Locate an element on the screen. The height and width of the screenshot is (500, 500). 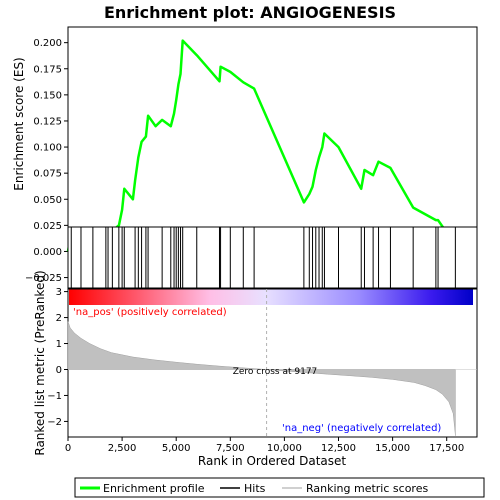
ranking-colorbar is located at coordinates (271, 297).